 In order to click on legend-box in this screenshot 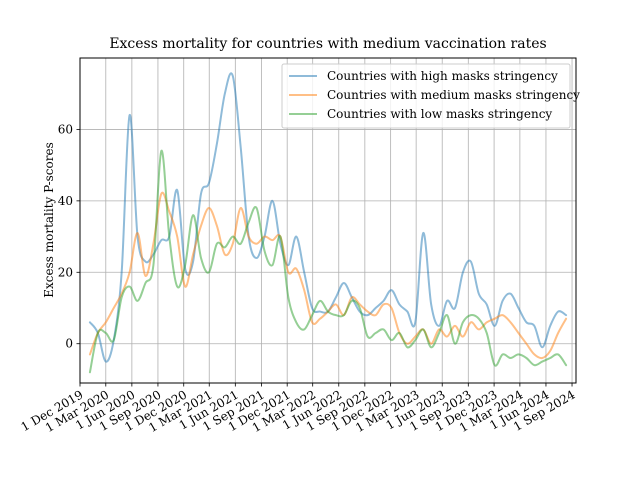, I will do `click(426, 96)`.